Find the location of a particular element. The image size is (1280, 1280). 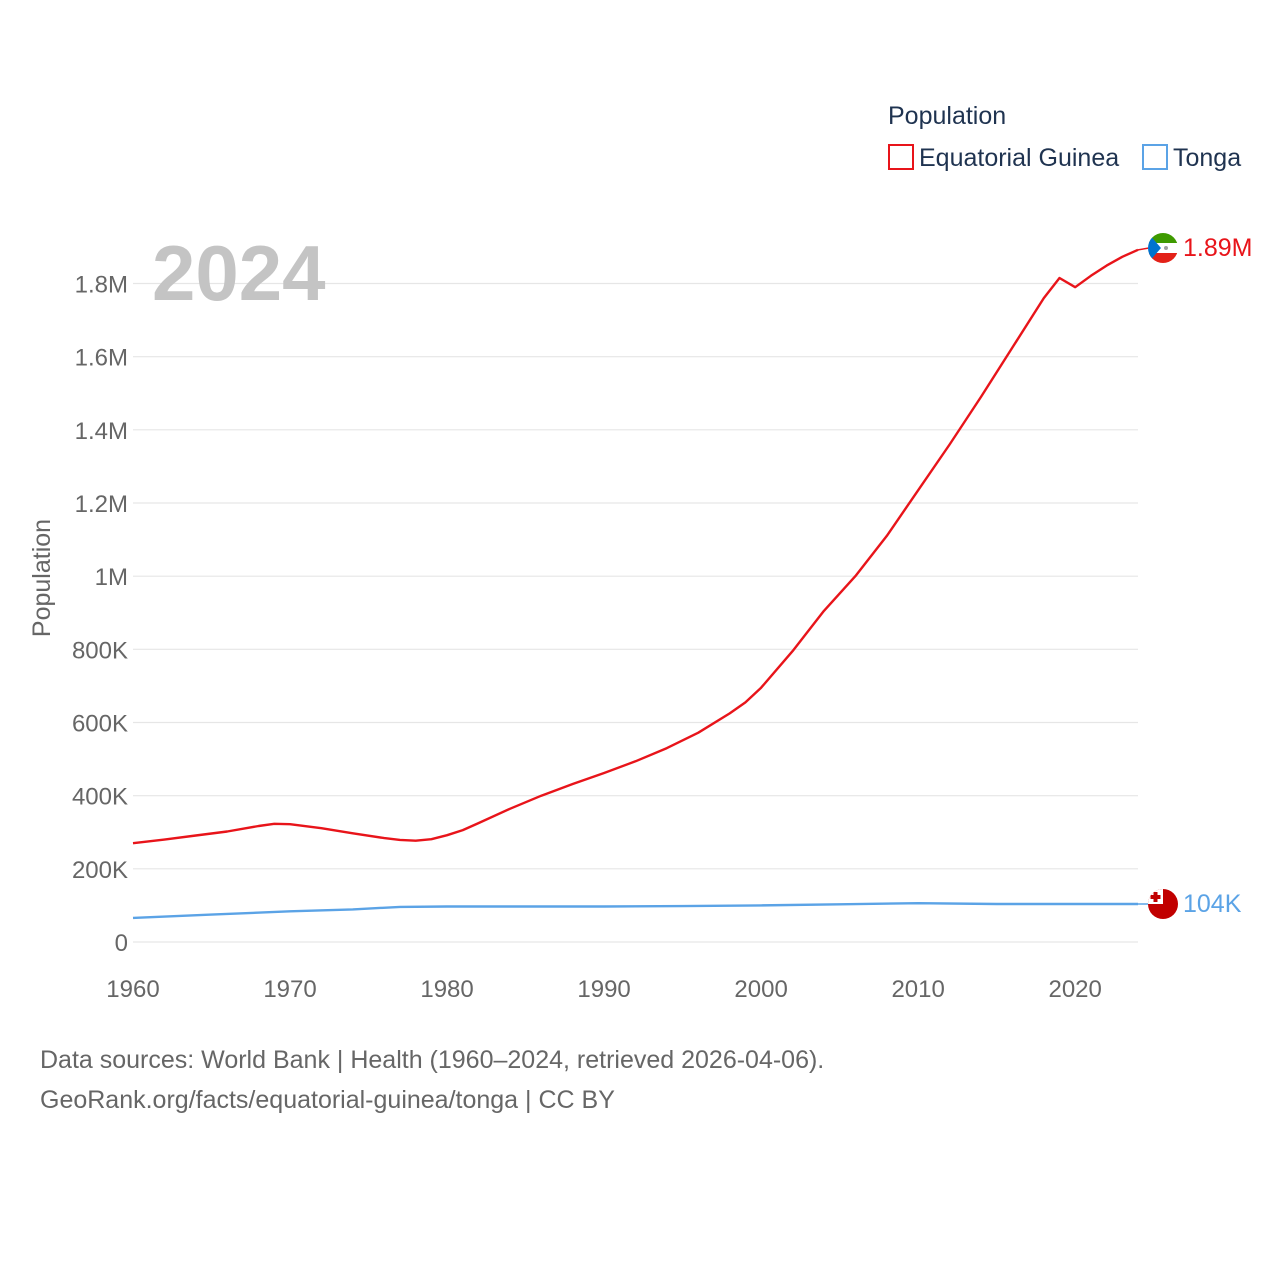

y-axis-title: Population is located at coordinates (42, 578).